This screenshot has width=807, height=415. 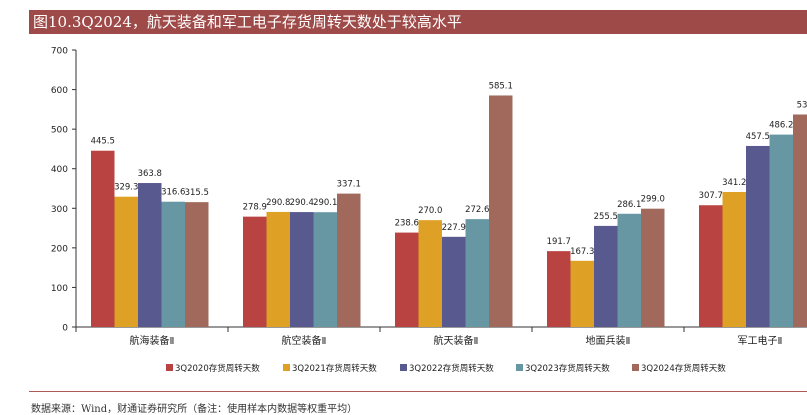 What do you see at coordinates (173, 193) in the screenshot?
I see `data-label: 316.6` at bounding box center [173, 193].